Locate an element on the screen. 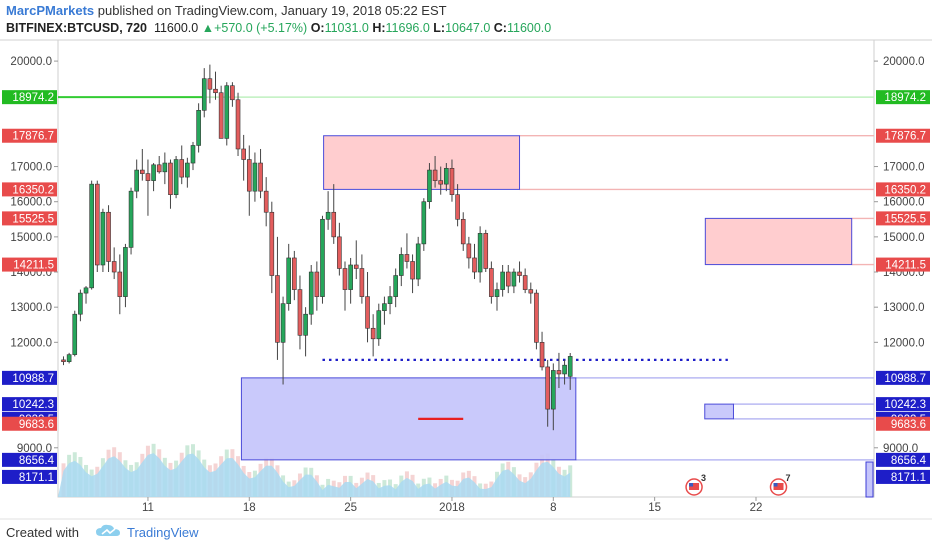 Image resolution: width=932 pixels, height=550 pixels. price-label-right: 9683.6 is located at coordinates (908, 425).